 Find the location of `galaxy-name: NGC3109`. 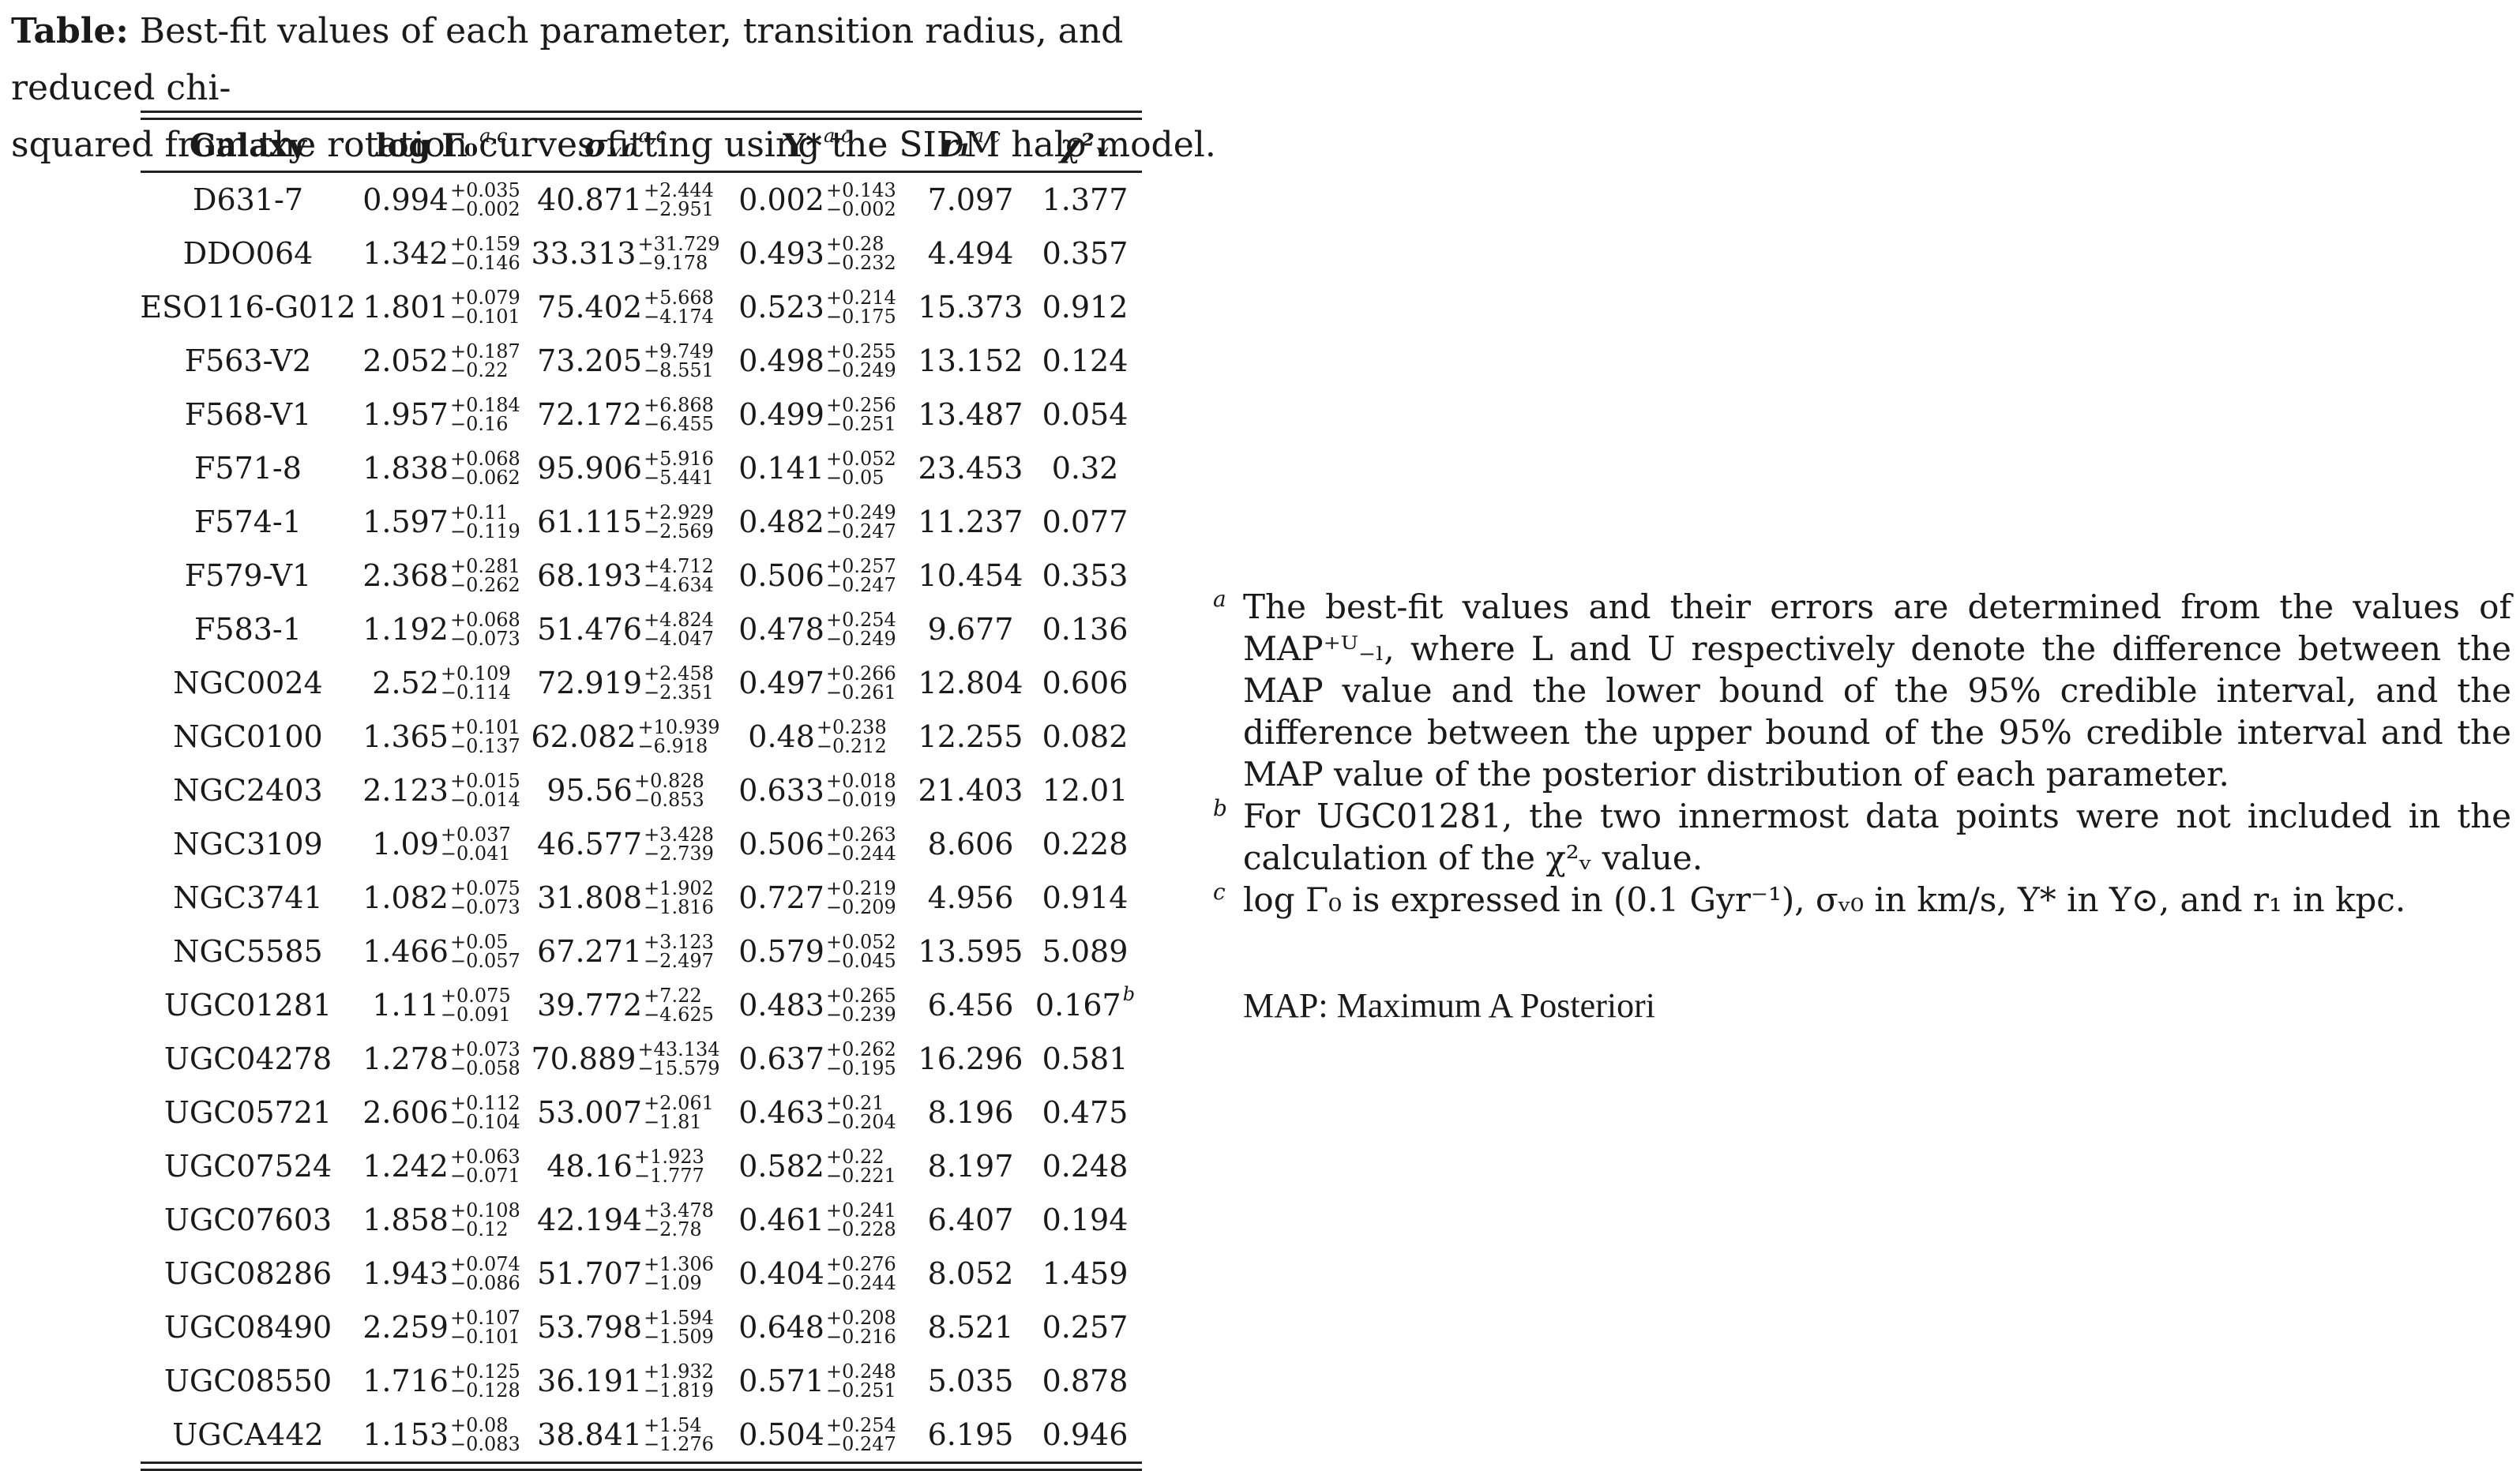

galaxy-name: NGC3109 is located at coordinates (248, 844).